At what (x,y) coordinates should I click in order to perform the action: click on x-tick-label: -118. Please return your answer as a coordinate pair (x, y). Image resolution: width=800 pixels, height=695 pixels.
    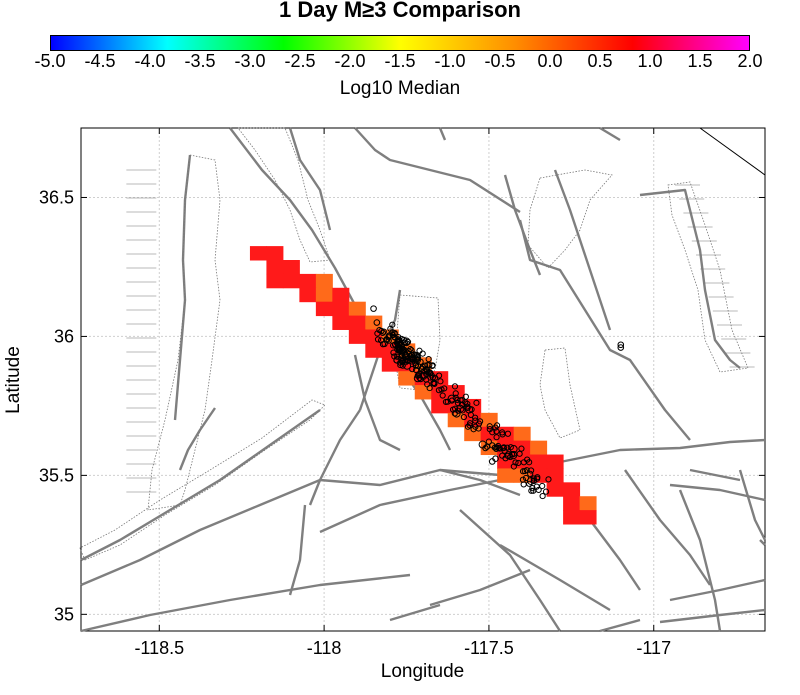
    Looking at the image, I should click on (324, 648).